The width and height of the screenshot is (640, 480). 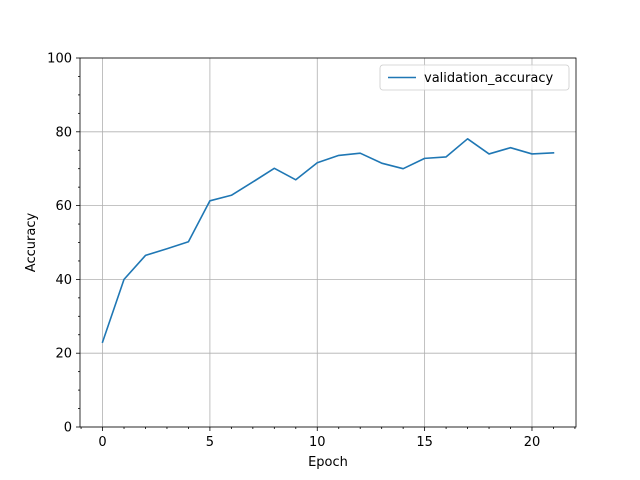 I want to click on y-tick-label: 100, so click(x=59, y=59).